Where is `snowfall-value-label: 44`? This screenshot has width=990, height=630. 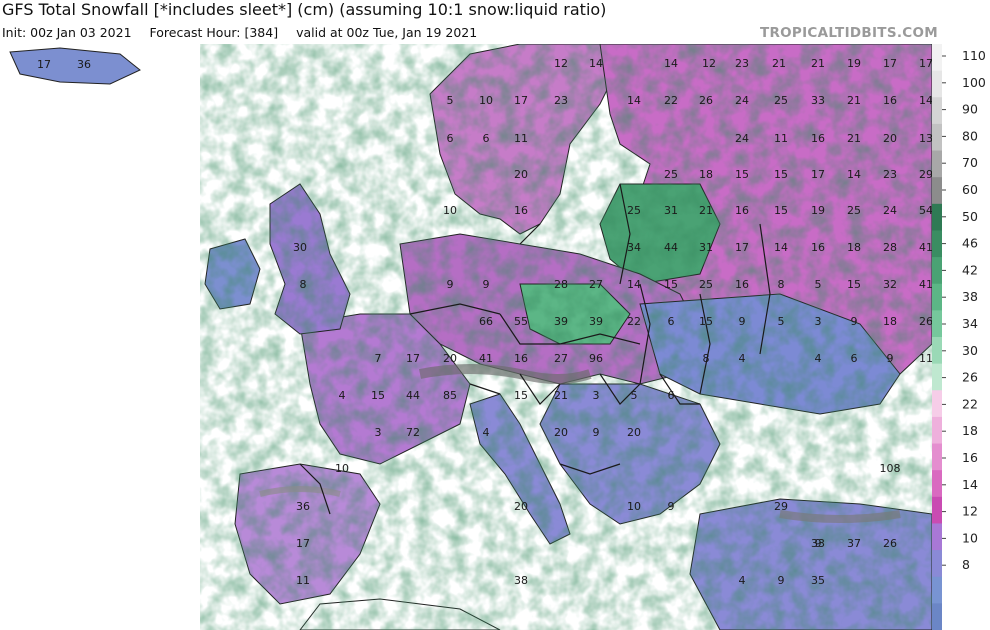
snowfall-value-label: 44 is located at coordinates (413, 395).